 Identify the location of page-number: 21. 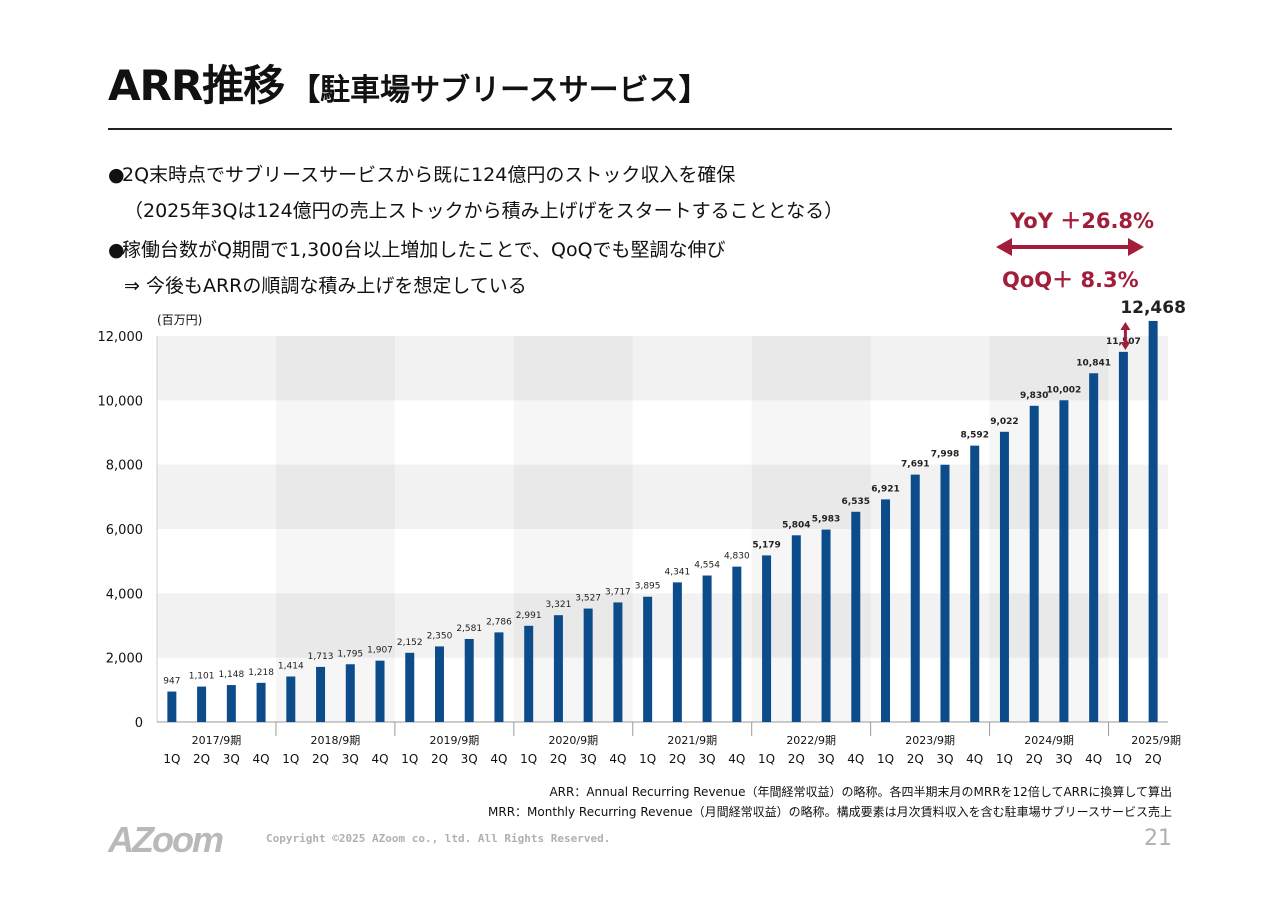
(1158, 838).